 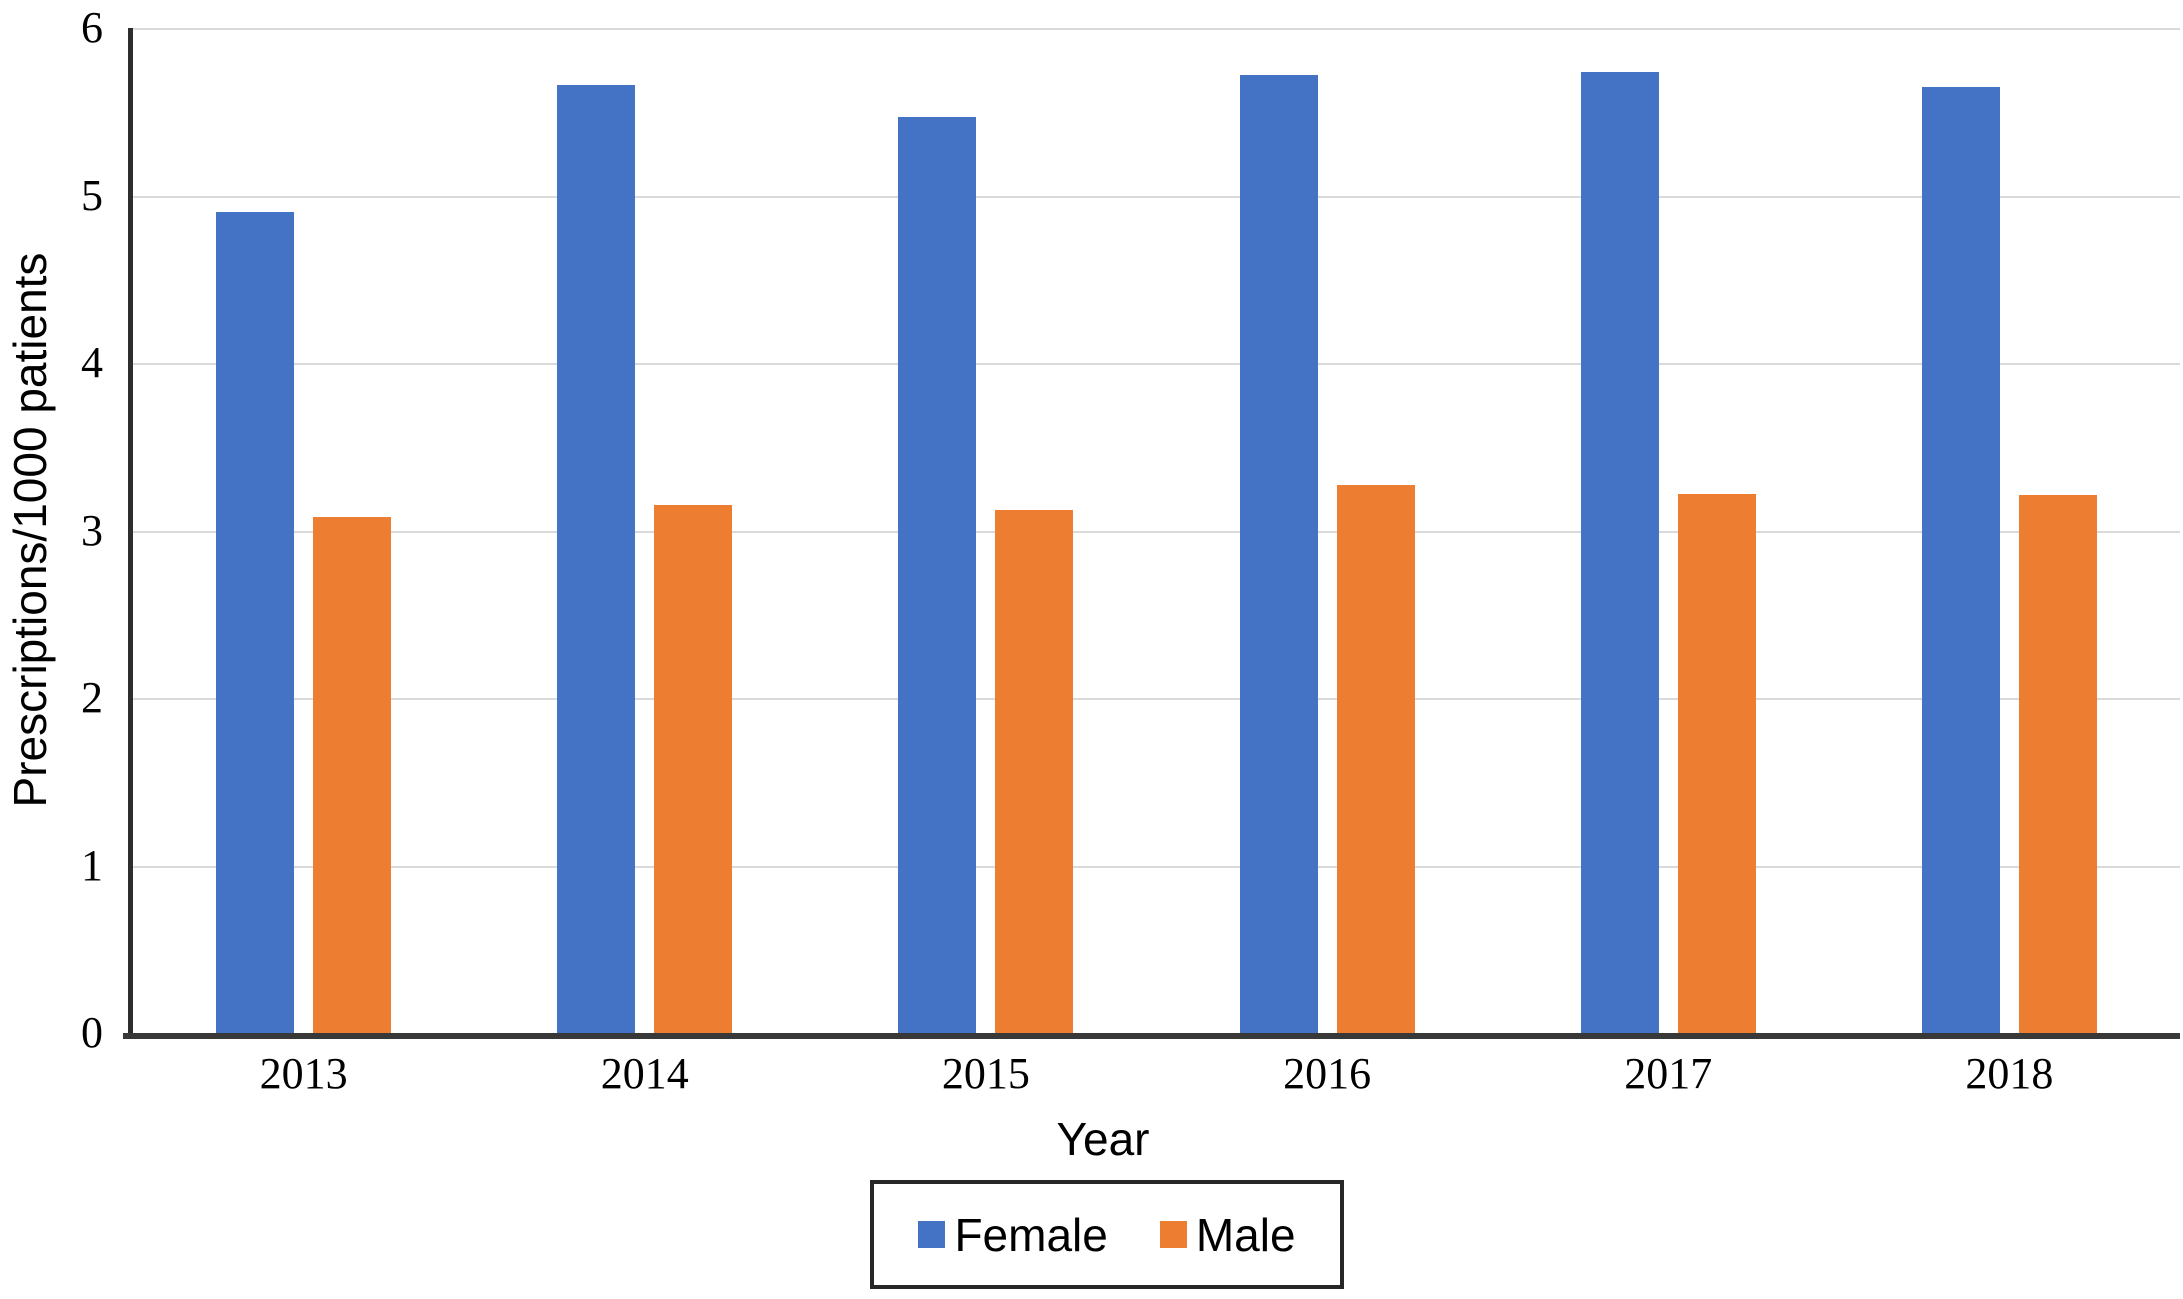 I want to click on y-tick-label-6: 6, so click(x=92, y=27).